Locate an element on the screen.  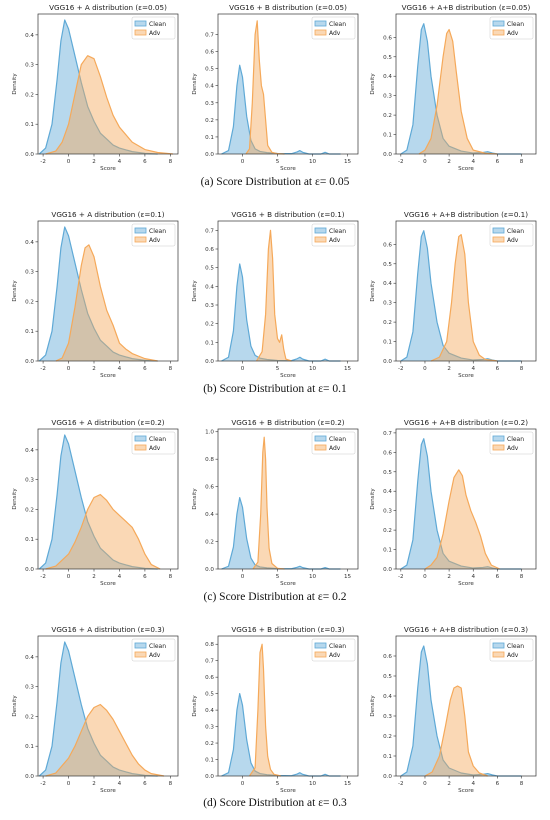
clean-density-line is located at coordinates (461, 89).